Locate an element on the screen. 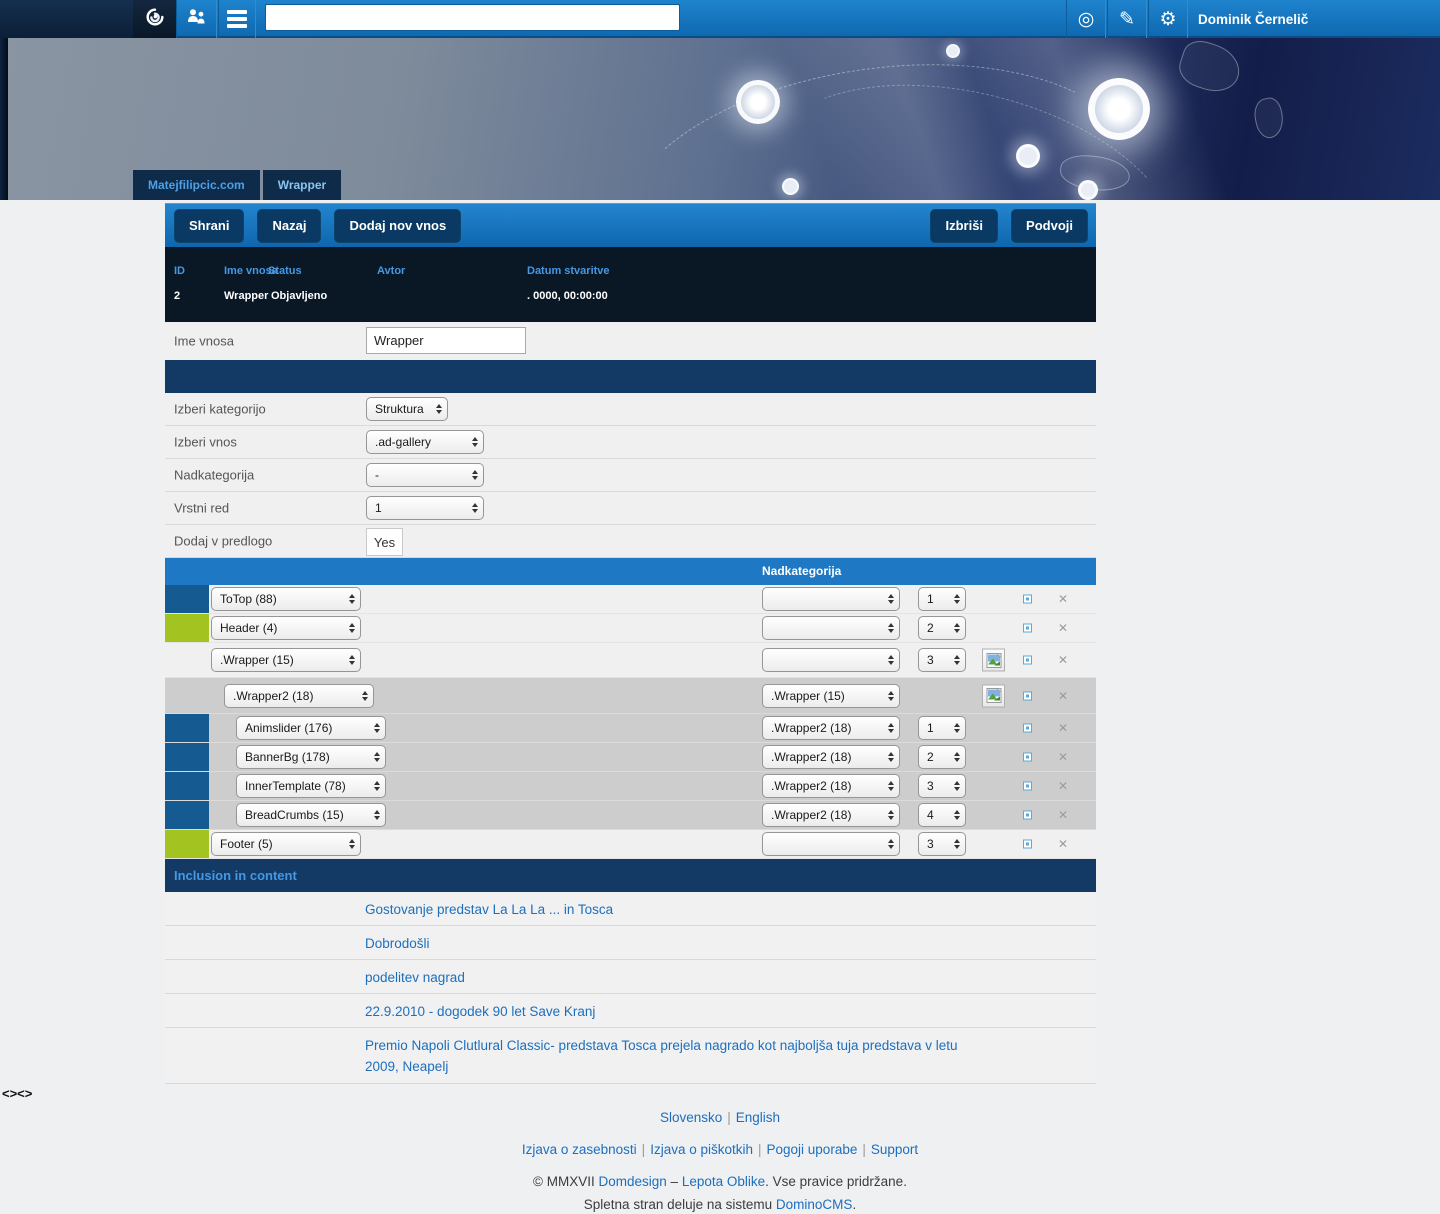 The image size is (1440, 1214). template-toggle-button: Yes is located at coordinates (384, 542).